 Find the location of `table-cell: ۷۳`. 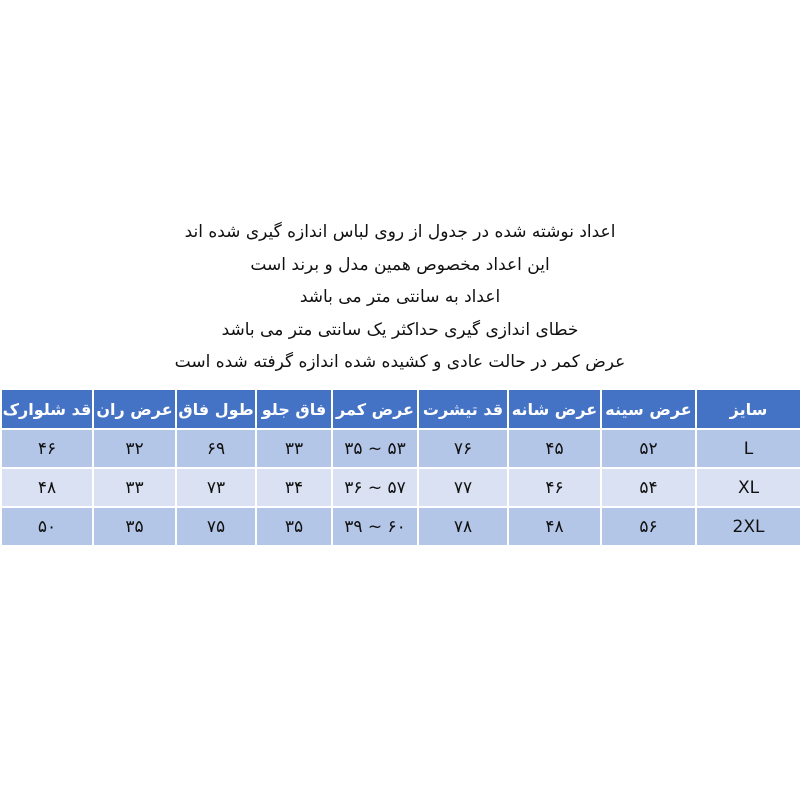

table-cell: ۷۳ is located at coordinates (216, 487).